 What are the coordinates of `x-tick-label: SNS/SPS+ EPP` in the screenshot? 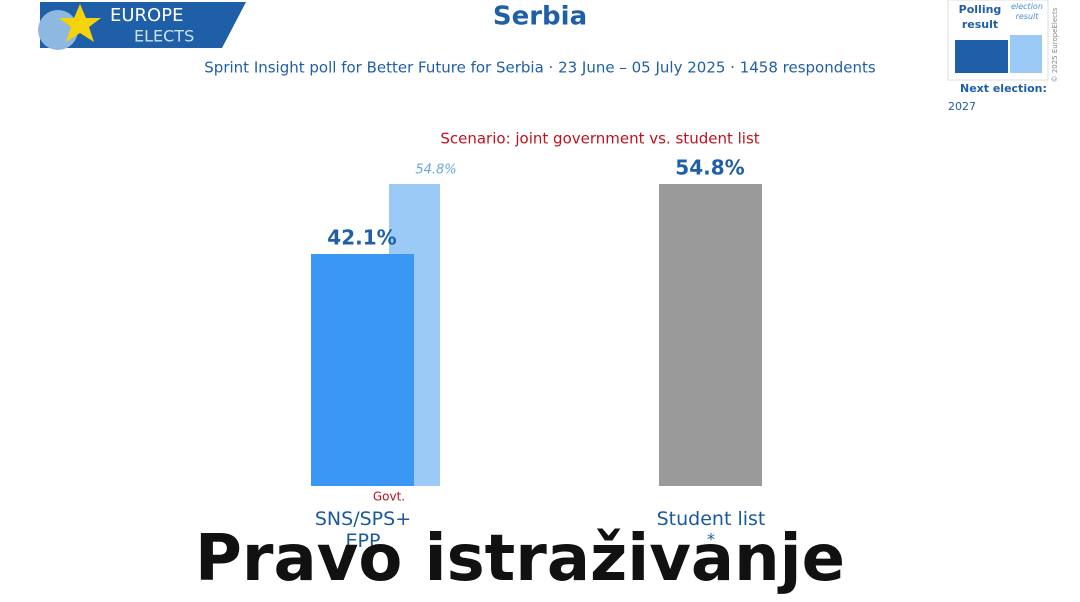 It's located at (363, 530).